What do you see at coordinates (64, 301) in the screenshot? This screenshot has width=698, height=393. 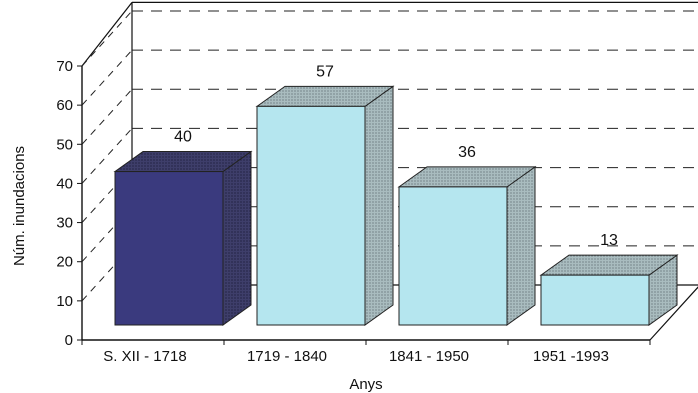 I see `y-tick-label: 10` at bounding box center [64, 301].